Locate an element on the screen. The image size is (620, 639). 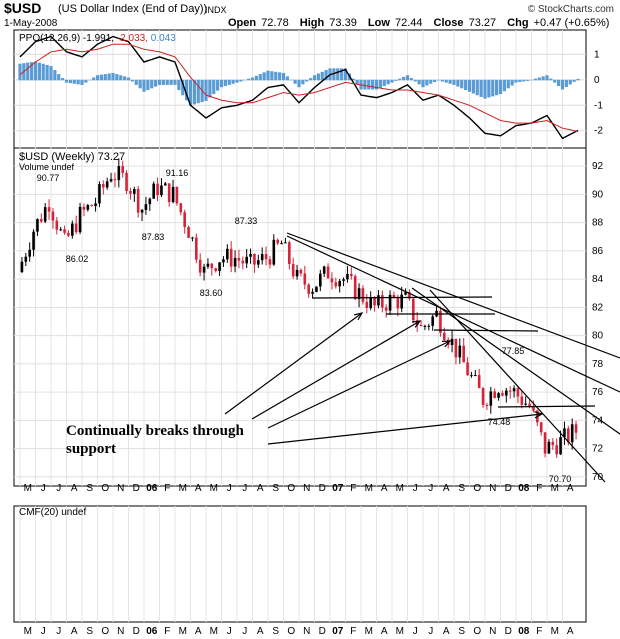
price-tick-label: 72 is located at coordinates (598, 449).